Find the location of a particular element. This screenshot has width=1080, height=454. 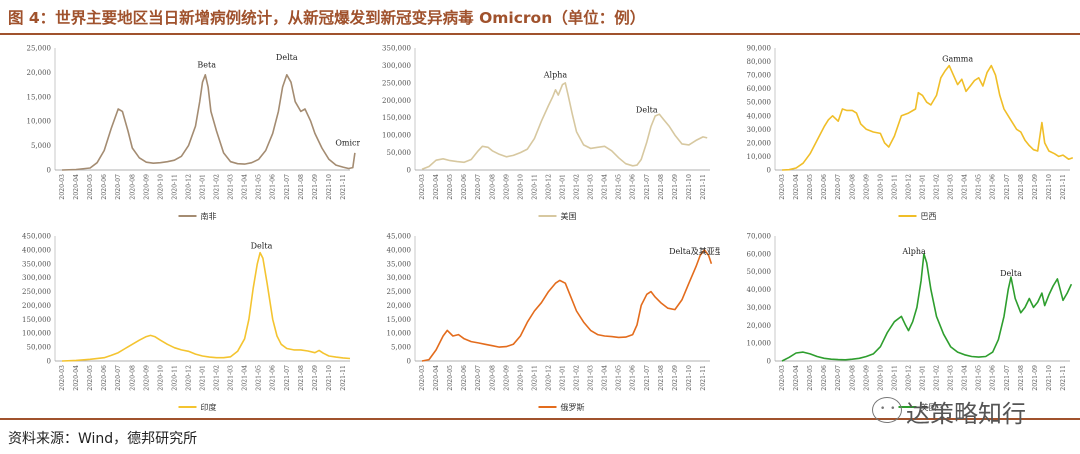

annotation-label: Delta is located at coordinates (262, 246).